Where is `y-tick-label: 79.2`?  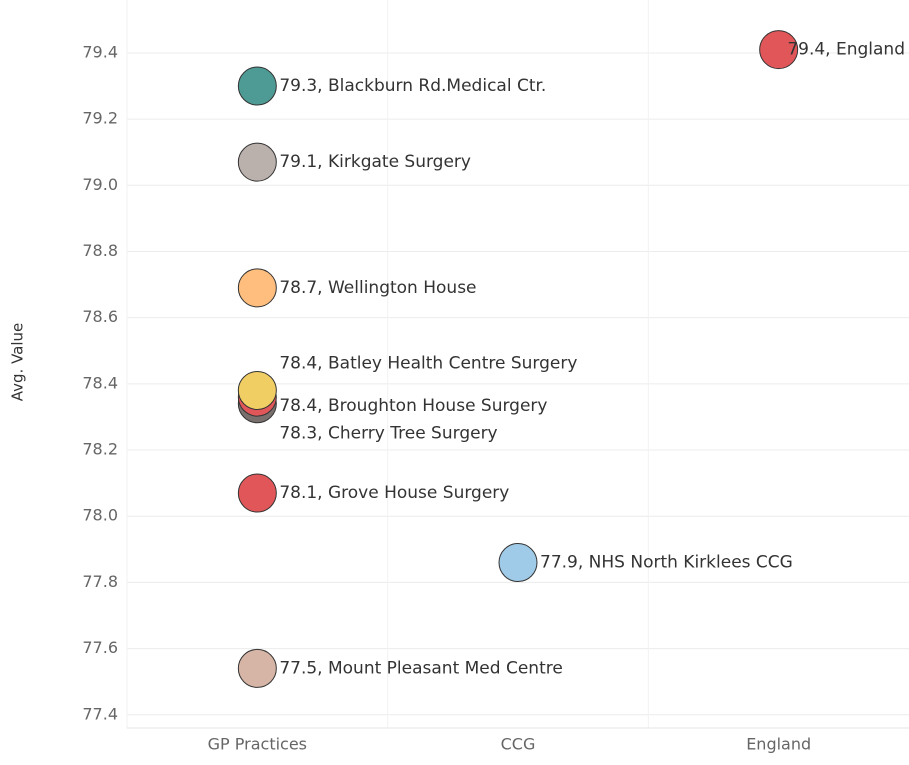
y-tick-label: 79.2 is located at coordinates (100, 118).